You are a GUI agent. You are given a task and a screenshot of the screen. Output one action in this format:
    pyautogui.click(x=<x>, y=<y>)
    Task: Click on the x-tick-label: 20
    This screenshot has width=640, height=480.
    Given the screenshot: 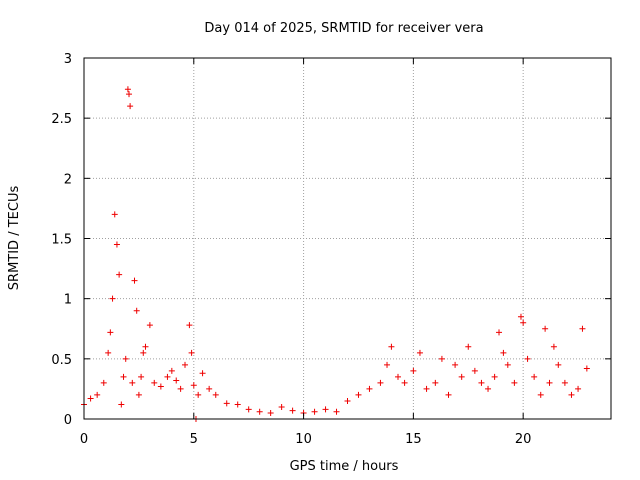 What is the action you would take?
    pyautogui.click(x=523, y=439)
    